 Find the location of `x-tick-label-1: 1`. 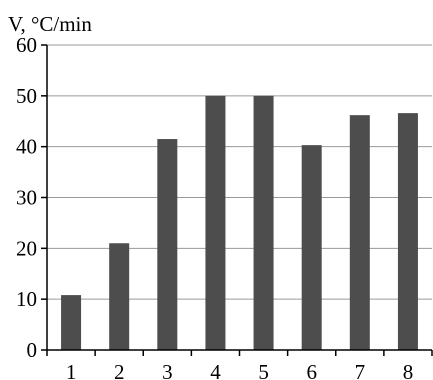

x-tick-label-1: 1 is located at coordinates (71, 370).